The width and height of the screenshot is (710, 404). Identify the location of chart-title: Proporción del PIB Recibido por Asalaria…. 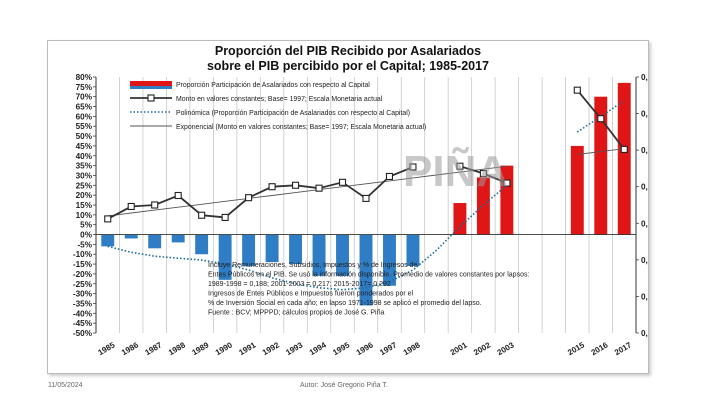
(348, 58).